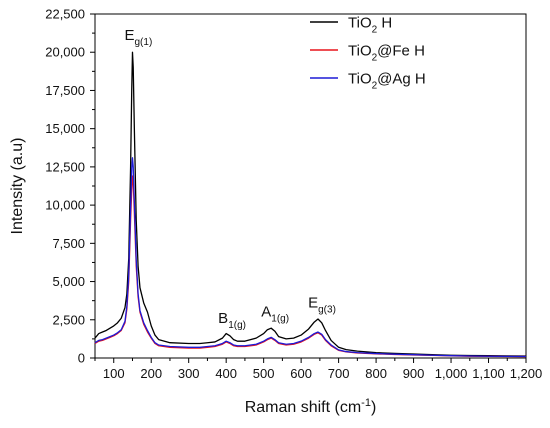 This screenshot has width=550, height=428. I want to click on x-tick-label: 1,100, so click(488, 373).